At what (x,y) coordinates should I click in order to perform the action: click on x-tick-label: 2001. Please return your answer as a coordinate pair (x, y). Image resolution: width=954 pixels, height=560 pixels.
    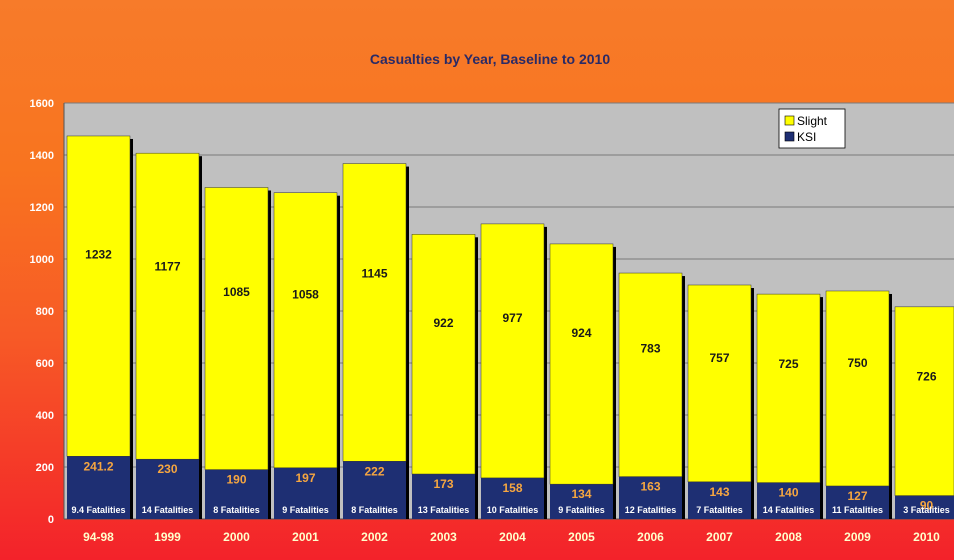
    Looking at the image, I should click on (305, 537).